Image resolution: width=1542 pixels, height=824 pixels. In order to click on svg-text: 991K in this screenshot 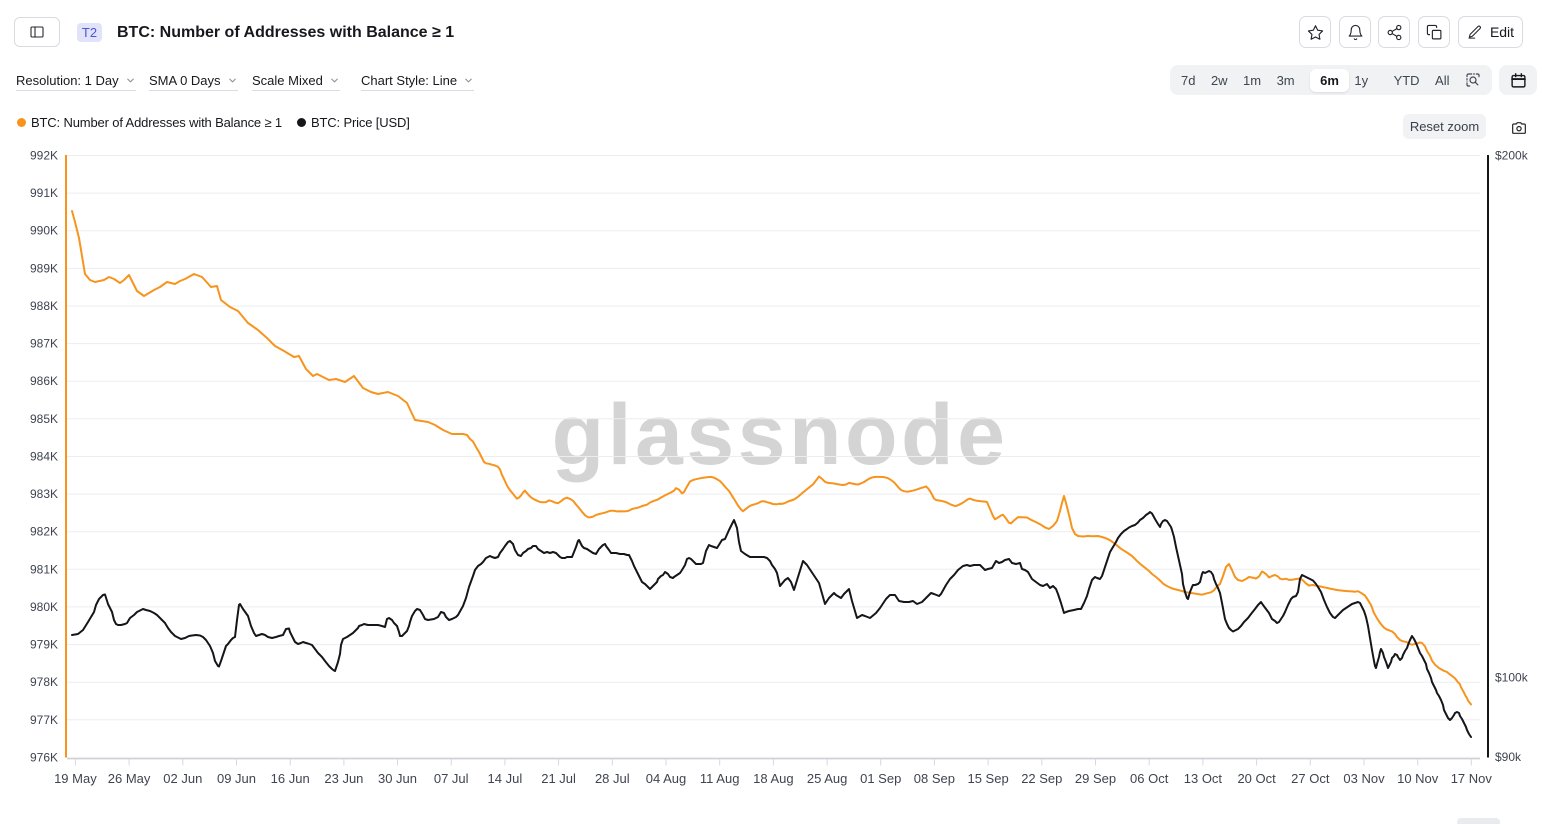, I will do `click(44, 193)`.